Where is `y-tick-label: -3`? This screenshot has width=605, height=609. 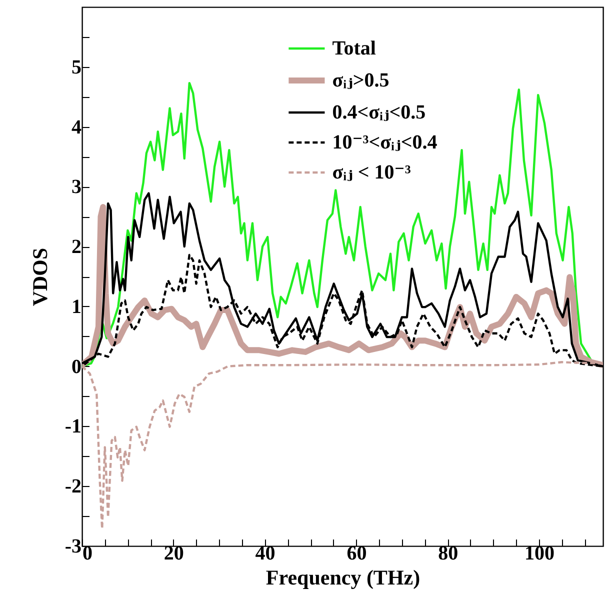 y-tick-label: -3 is located at coordinates (73, 547).